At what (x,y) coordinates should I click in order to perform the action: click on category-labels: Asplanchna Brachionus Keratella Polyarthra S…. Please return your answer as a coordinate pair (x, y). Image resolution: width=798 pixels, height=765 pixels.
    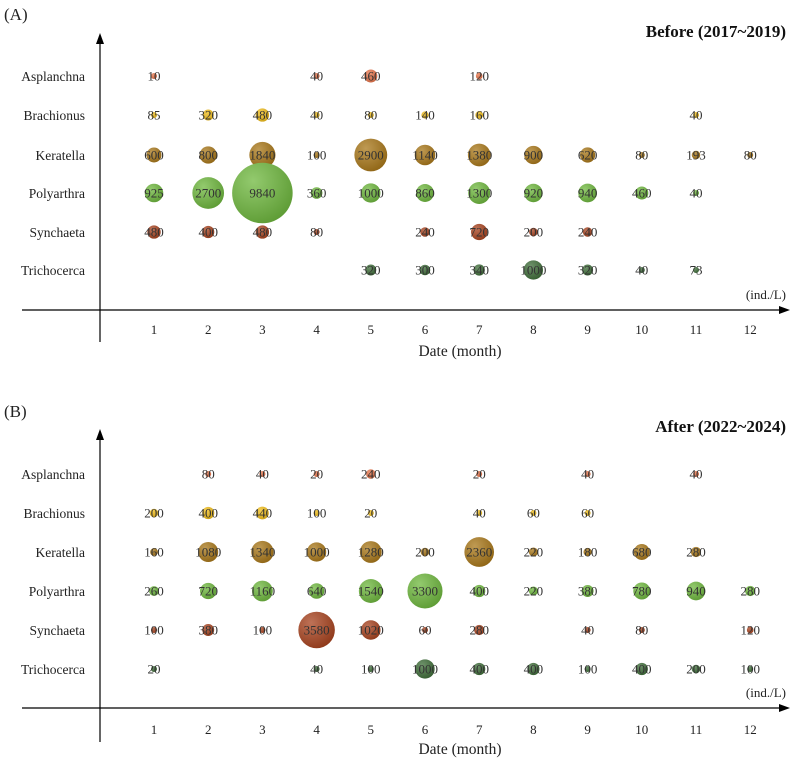
    Looking at the image, I should click on (53, 173).